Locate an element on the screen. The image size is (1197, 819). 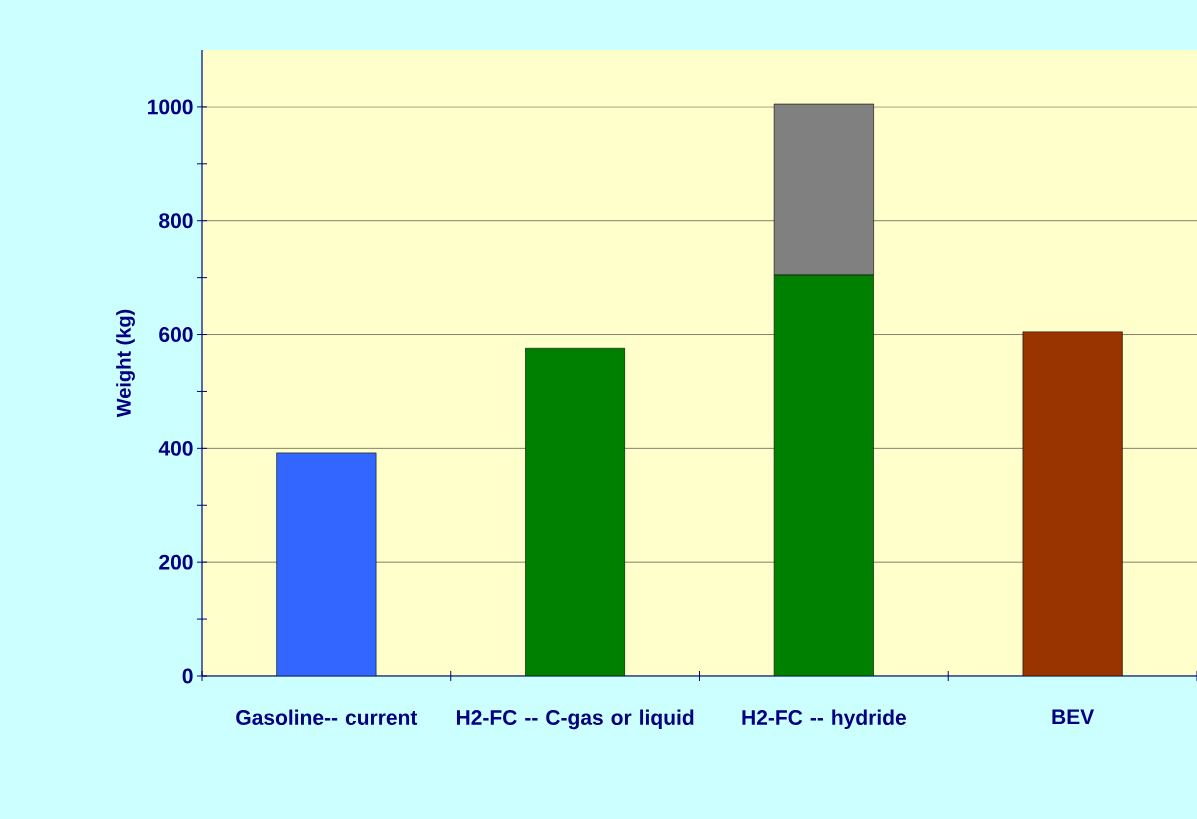
y-tick-label: 400 is located at coordinates (175, 448).